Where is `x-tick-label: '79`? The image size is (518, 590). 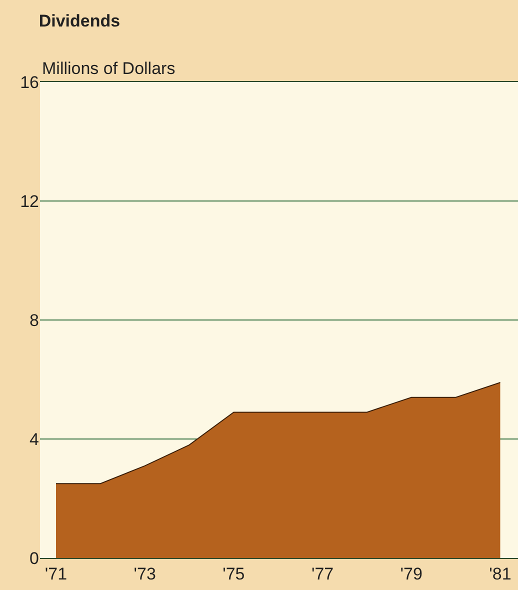
x-tick-label: '79 is located at coordinates (411, 574).